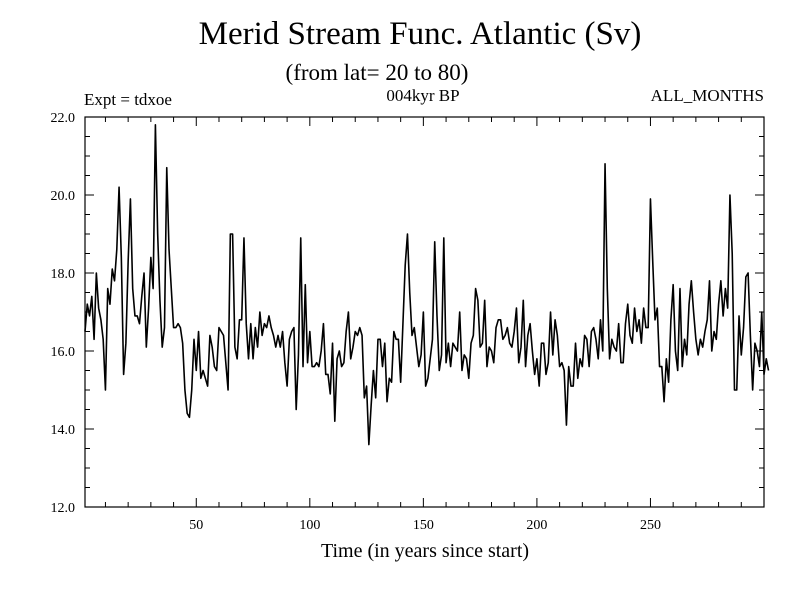 The width and height of the screenshot is (800, 600). Describe the element at coordinates (63, 352) in the screenshot. I see `y-tick-label: 16.0` at that location.